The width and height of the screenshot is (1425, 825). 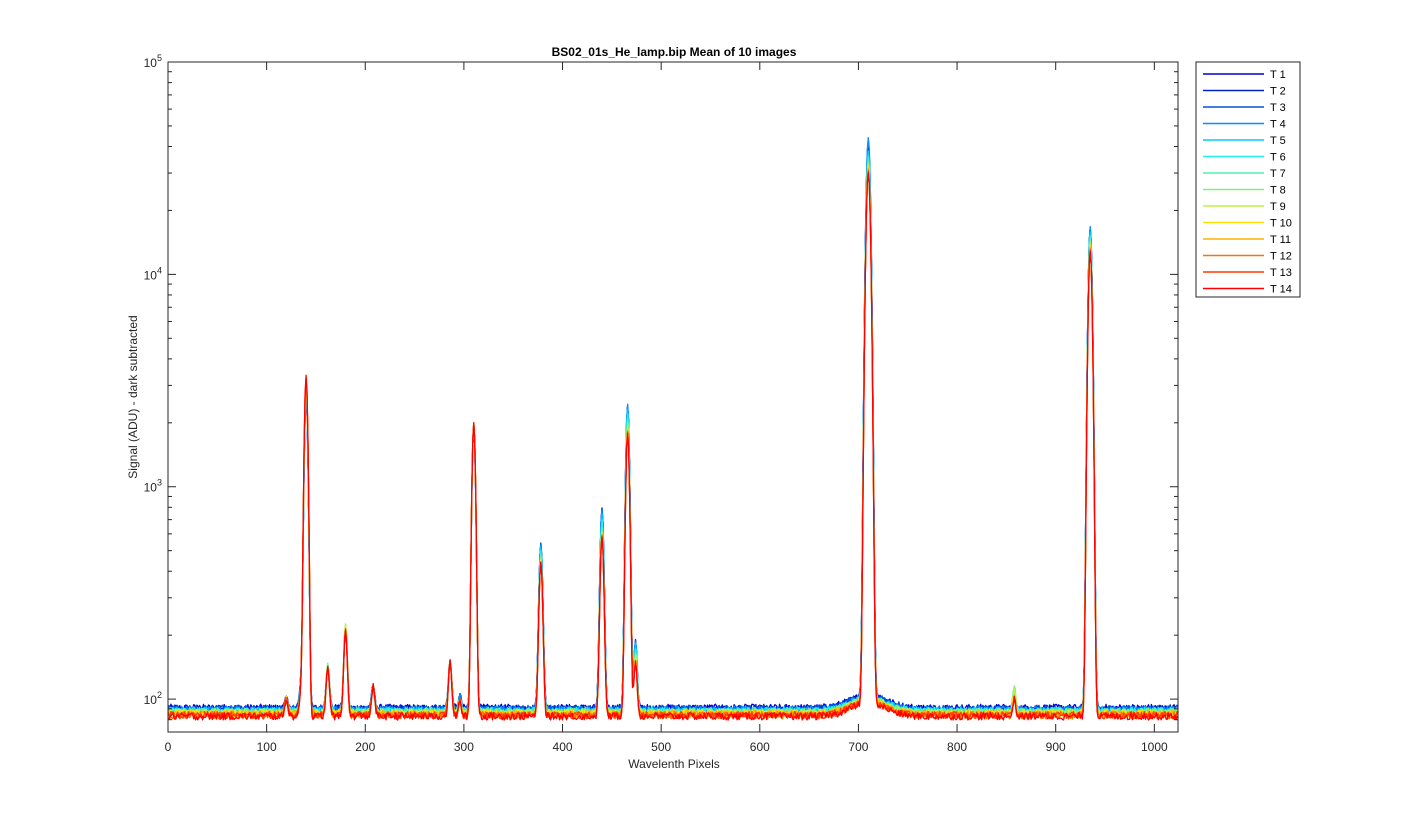 I want to click on y-tick-label: 10⁴, so click(x=153, y=273).